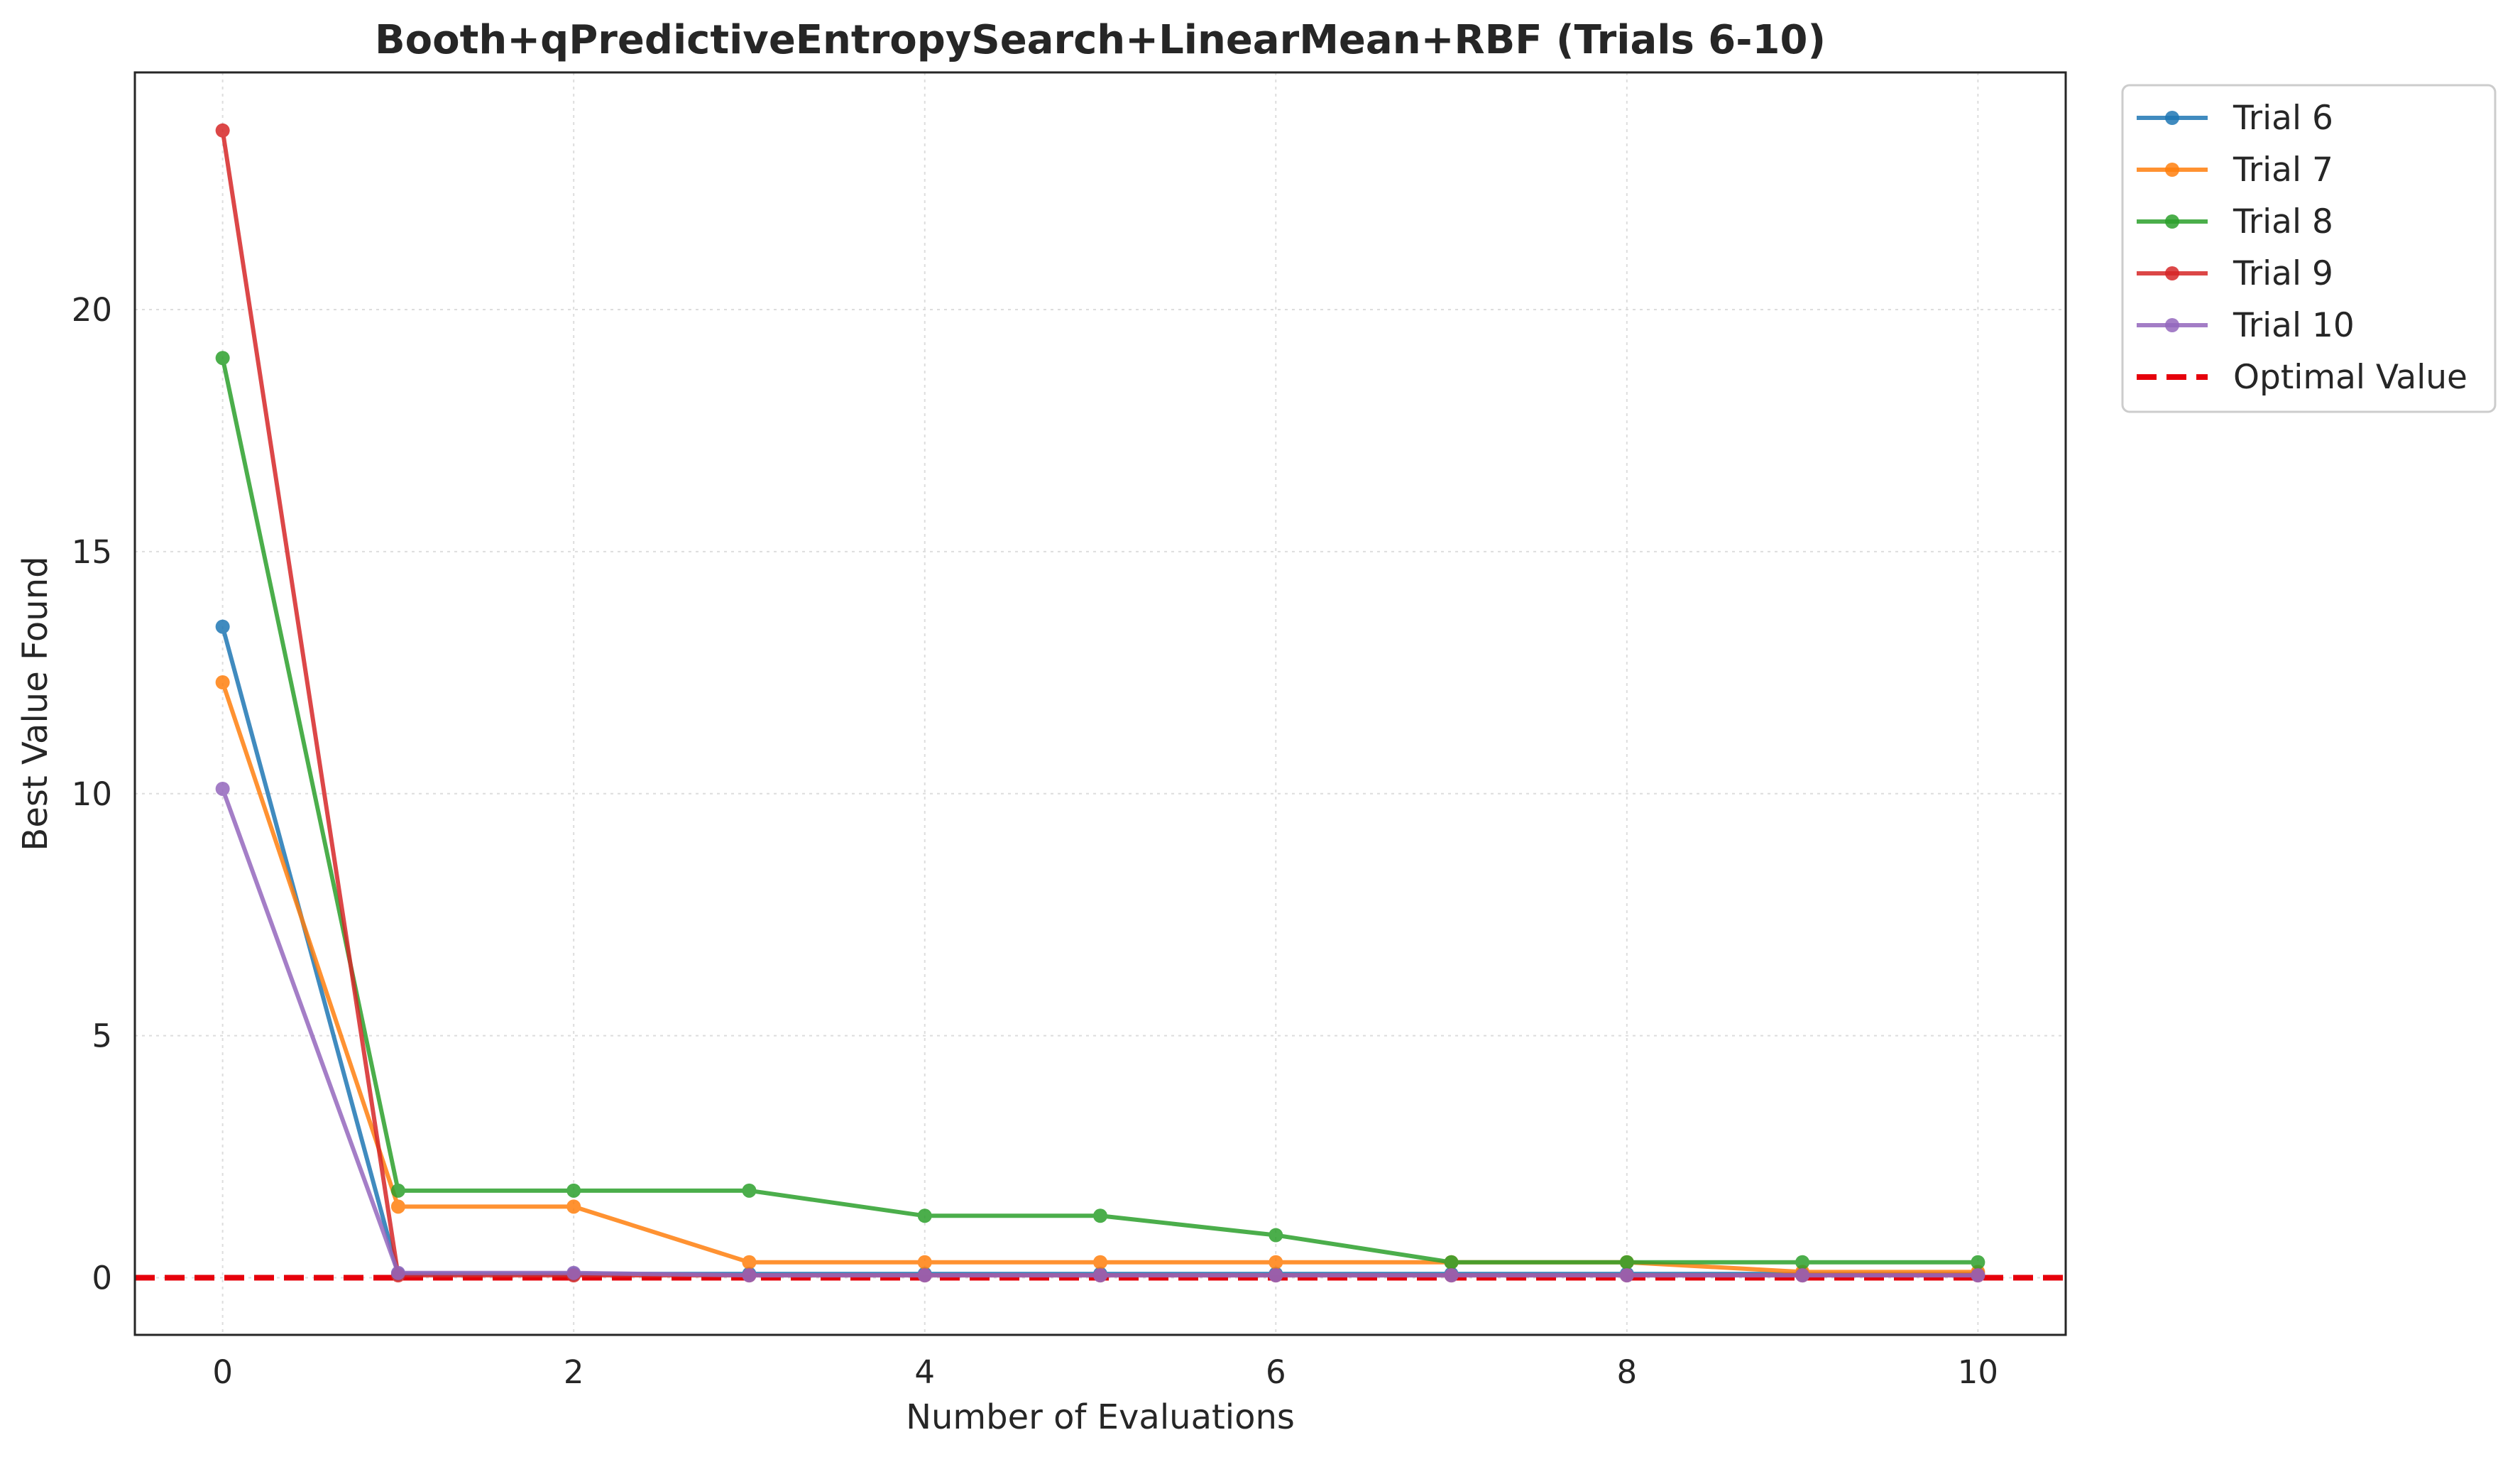 Image resolution: width=2520 pixels, height=1457 pixels. What do you see at coordinates (2283, 222) in the screenshot?
I see `legend-label: Trial 8` at bounding box center [2283, 222].